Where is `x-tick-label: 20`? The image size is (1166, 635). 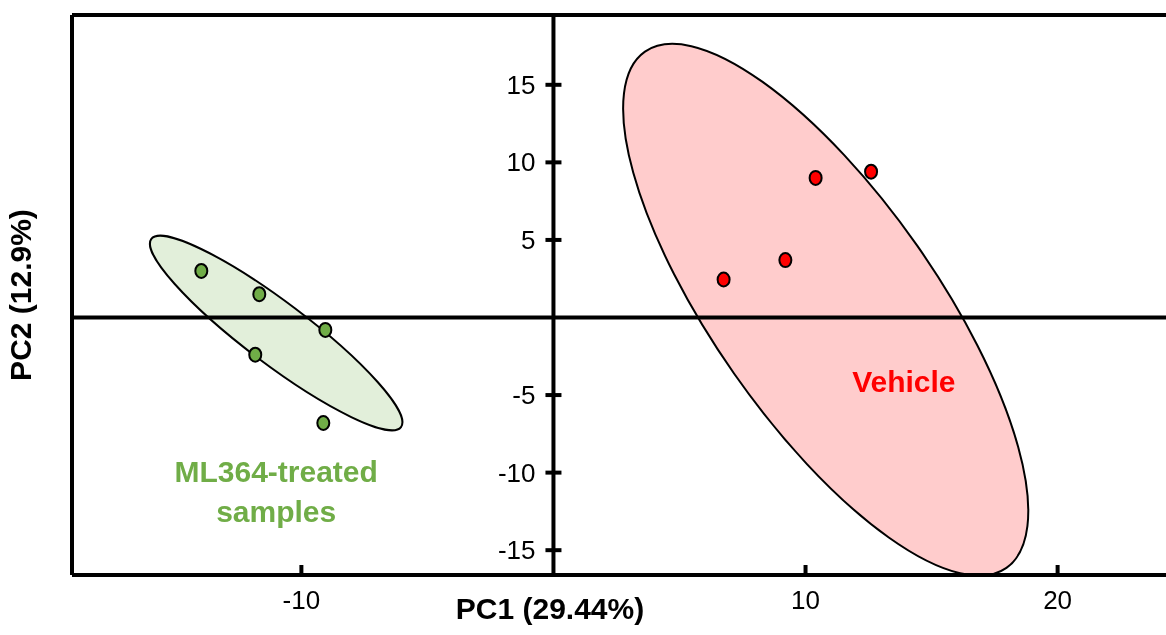 x-tick-label: 20 is located at coordinates (1058, 600).